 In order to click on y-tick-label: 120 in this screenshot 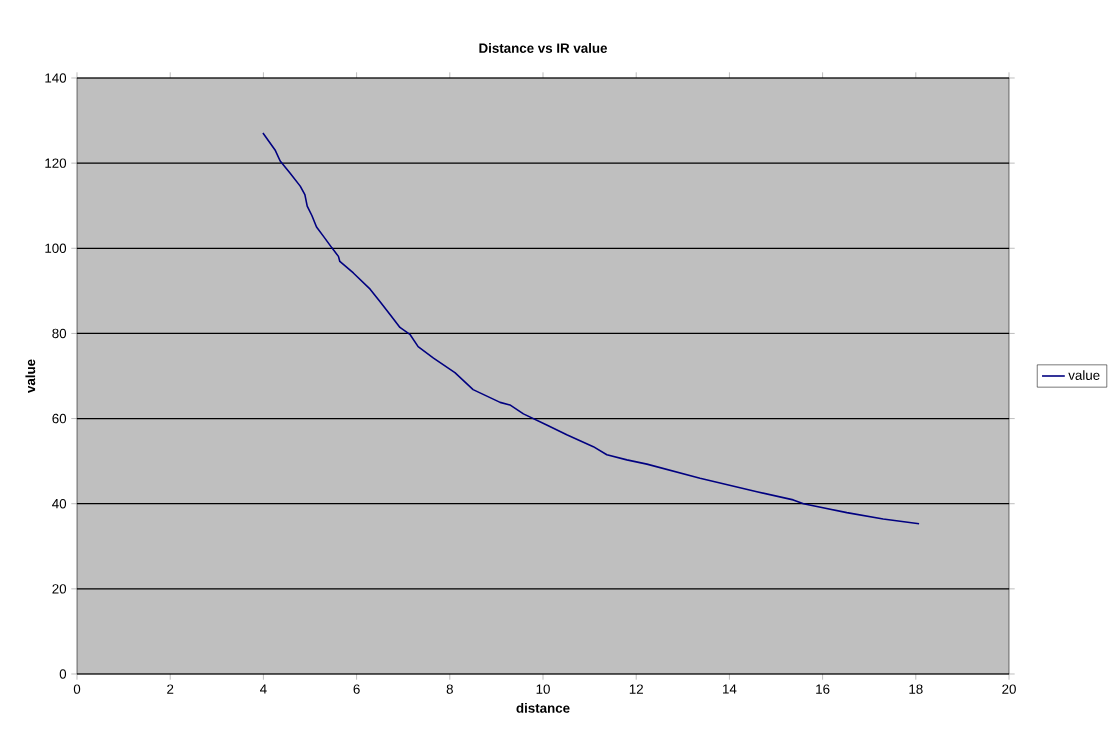, I will do `click(56, 163)`.